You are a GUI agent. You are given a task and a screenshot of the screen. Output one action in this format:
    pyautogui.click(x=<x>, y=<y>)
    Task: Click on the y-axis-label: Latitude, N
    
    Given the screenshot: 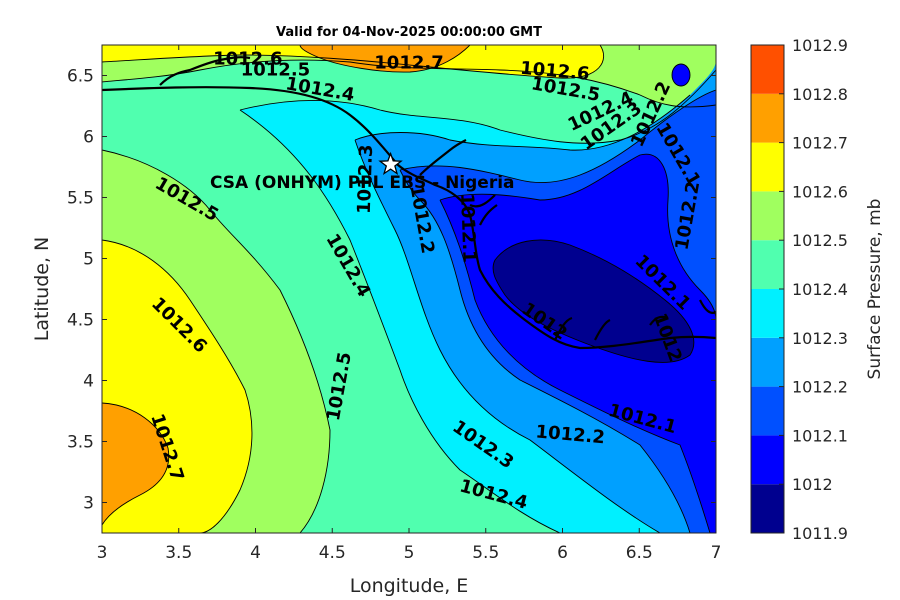 What is the action you would take?
    pyautogui.click(x=42, y=289)
    